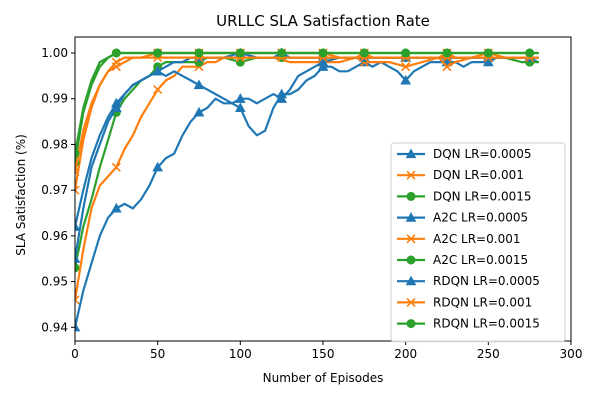 The height and width of the screenshot is (400, 600). Describe the element at coordinates (21, 195) in the screenshot. I see `y-axis-title: SLA Satisfaction (%)` at that location.